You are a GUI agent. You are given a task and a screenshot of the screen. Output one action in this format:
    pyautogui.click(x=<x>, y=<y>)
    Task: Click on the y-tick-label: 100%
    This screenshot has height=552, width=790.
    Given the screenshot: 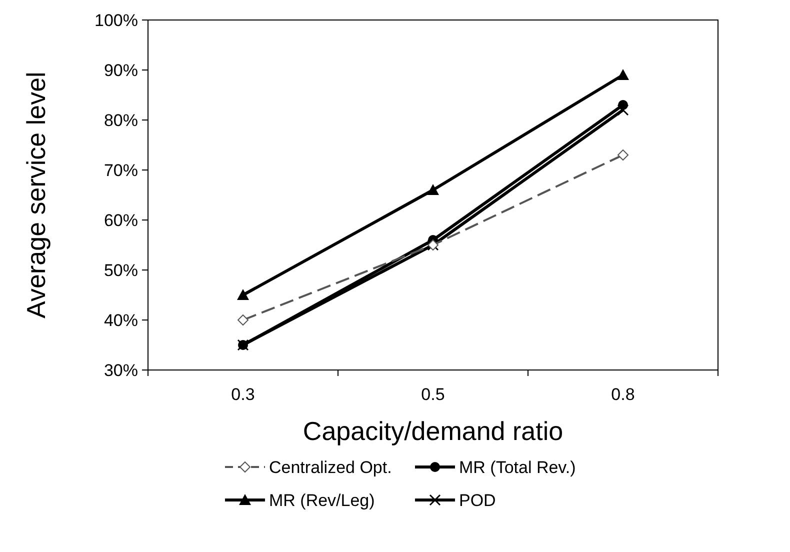 What is the action you would take?
    pyautogui.click(x=116, y=20)
    